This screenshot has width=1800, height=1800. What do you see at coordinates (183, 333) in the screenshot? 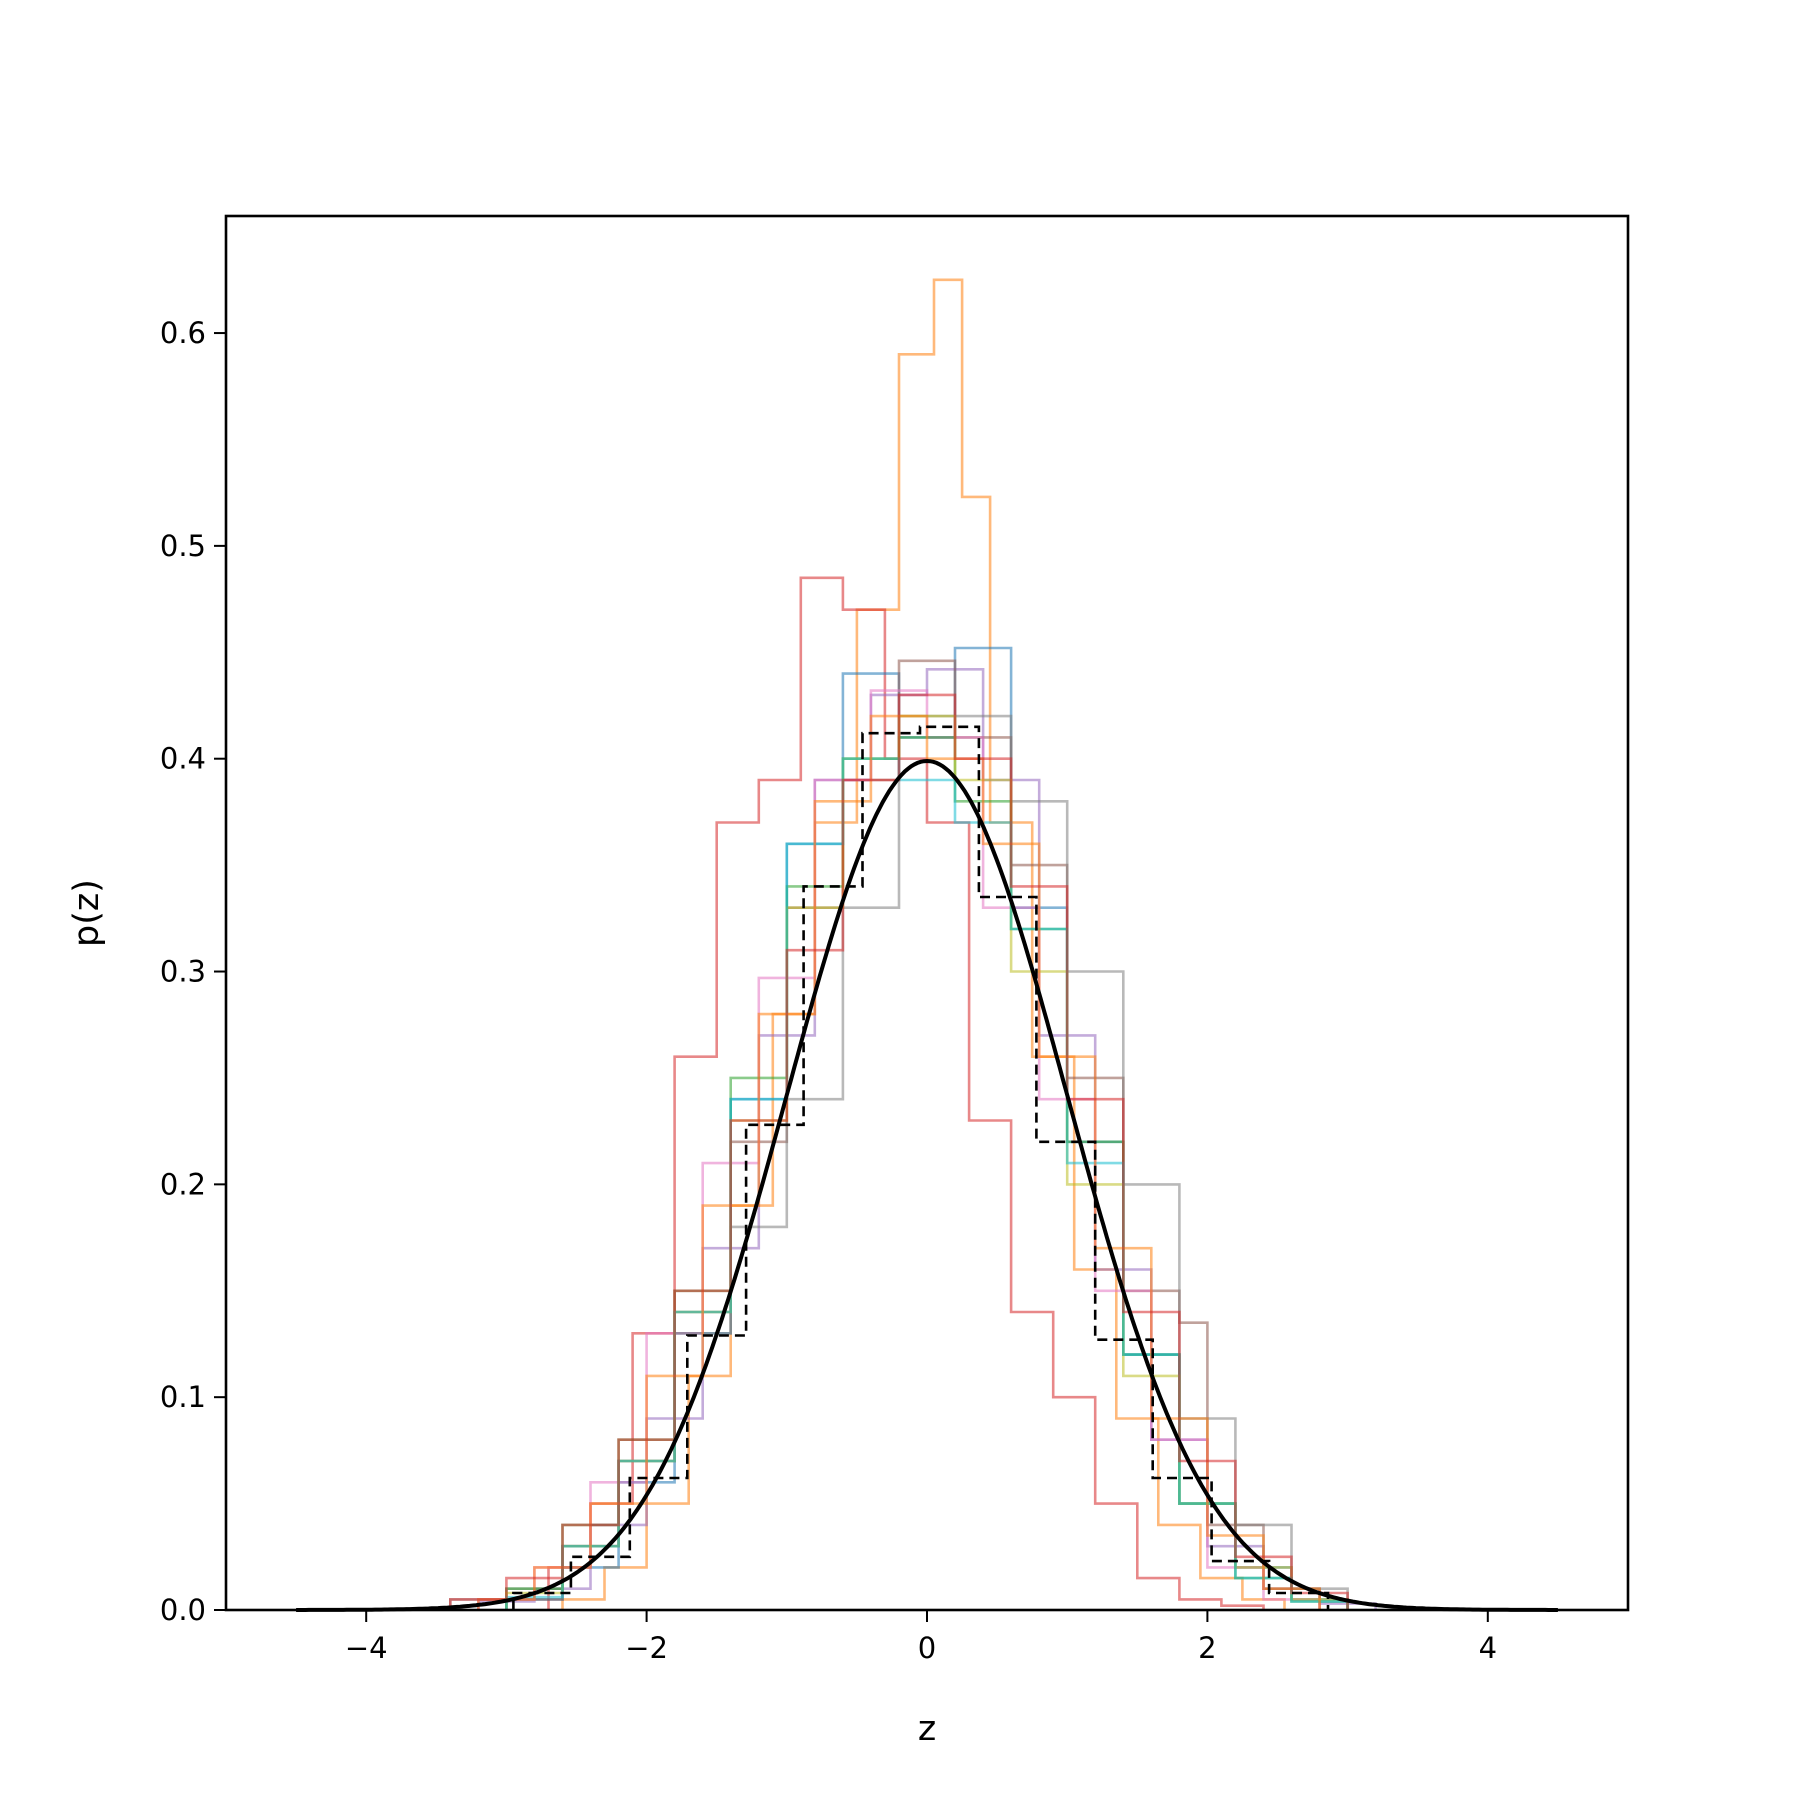
I see `y-tick-label: 0.6` at bounding box center [183, 333].